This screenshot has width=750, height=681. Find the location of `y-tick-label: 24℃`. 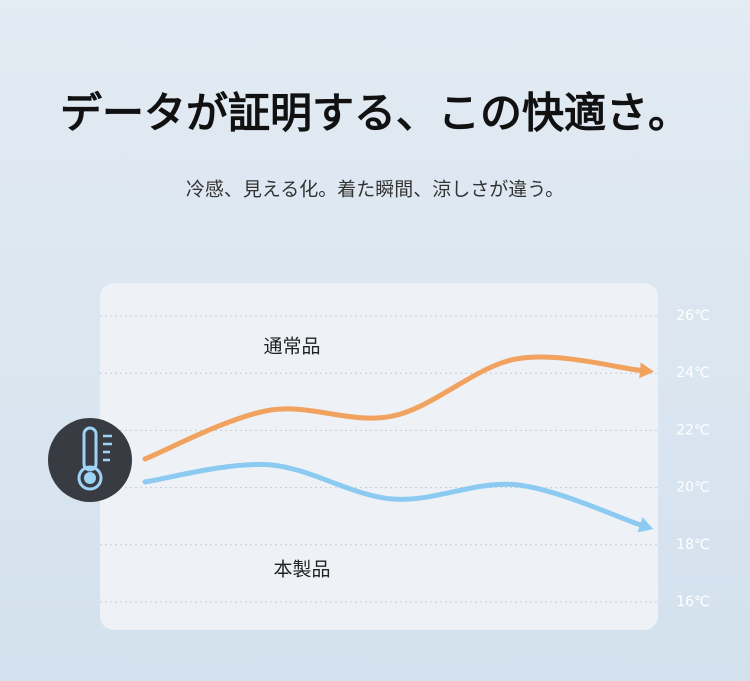

y-tick-label: 24℃ is located at coordinates (693, 373).